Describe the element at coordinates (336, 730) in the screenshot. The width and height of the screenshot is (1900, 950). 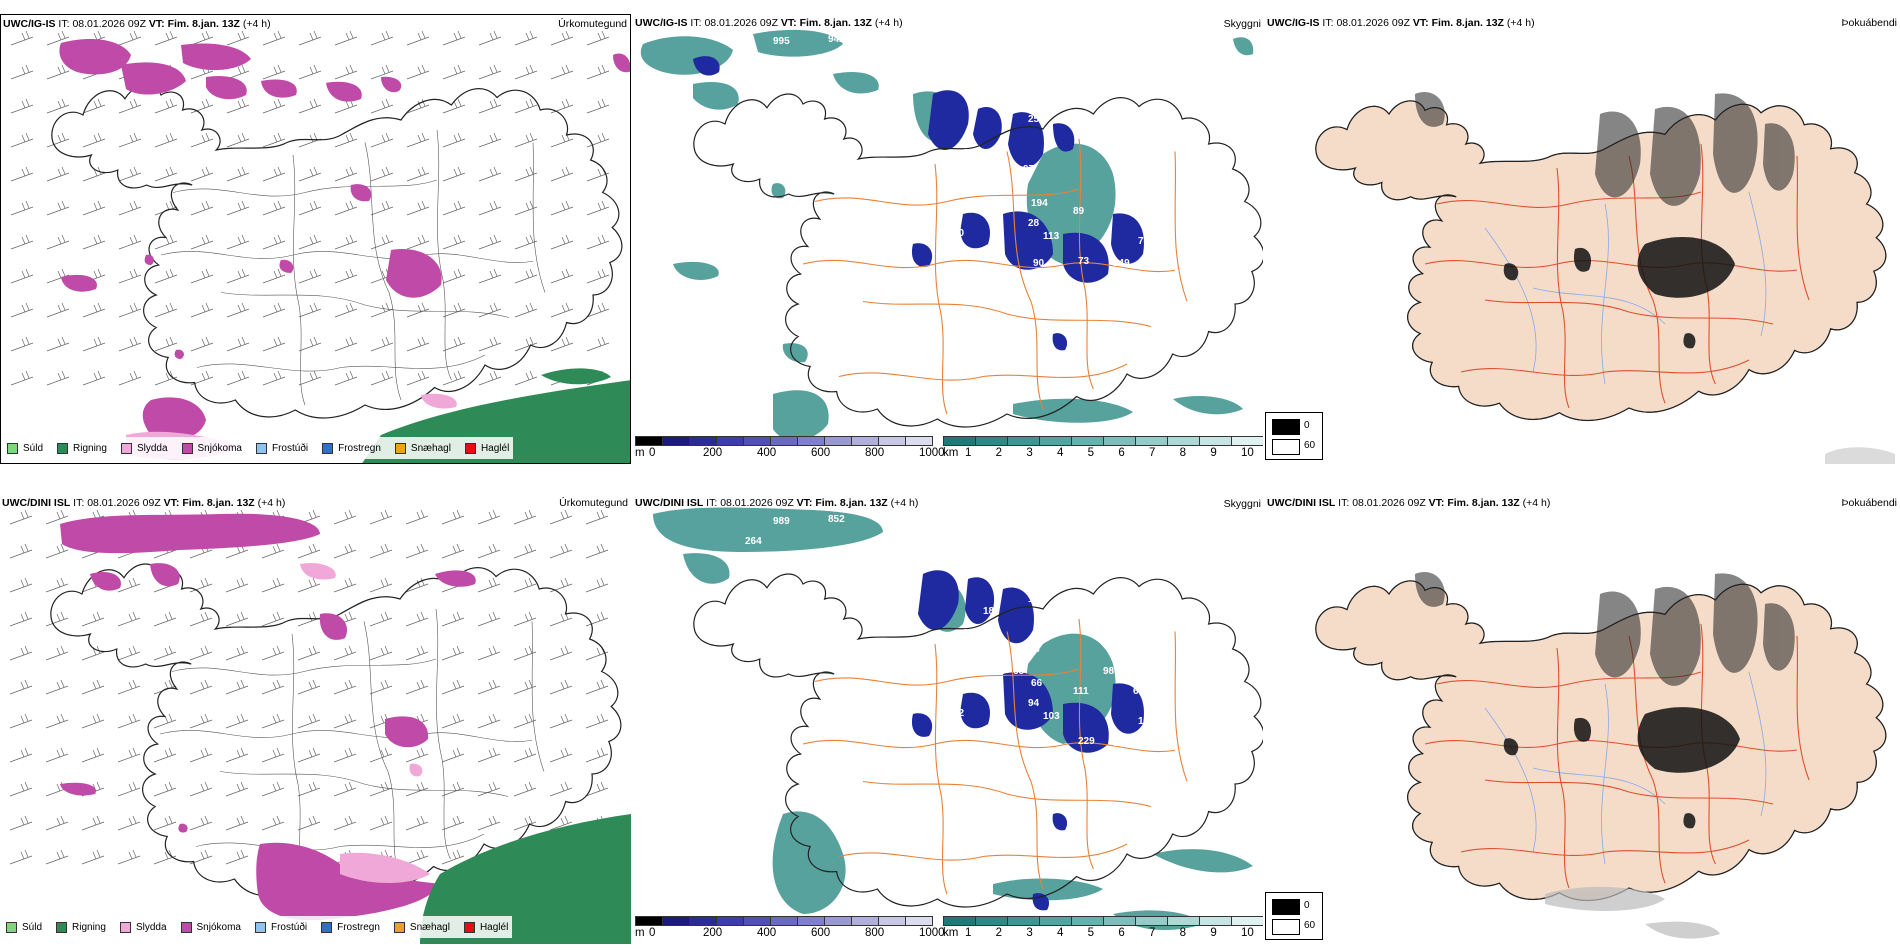
I see `iceland-outline` at that location.